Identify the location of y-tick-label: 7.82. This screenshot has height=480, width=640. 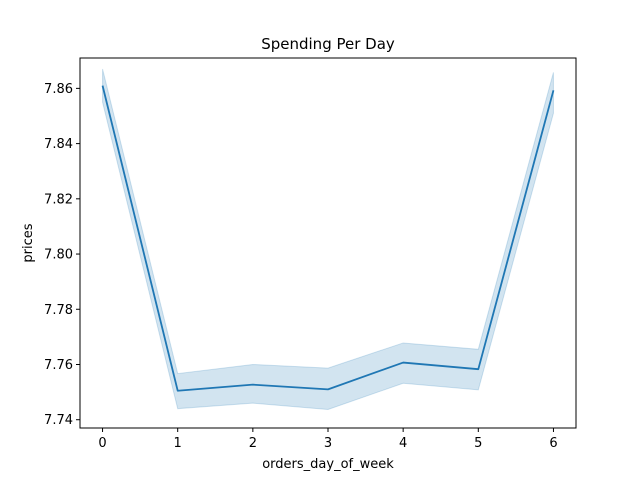
(58, 199).